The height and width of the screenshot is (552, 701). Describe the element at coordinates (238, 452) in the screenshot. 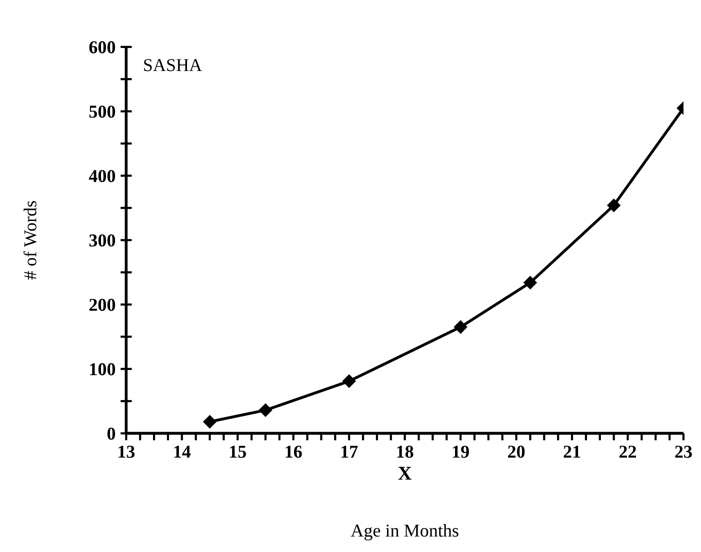

I see `x-tick-label: 15` at that location.